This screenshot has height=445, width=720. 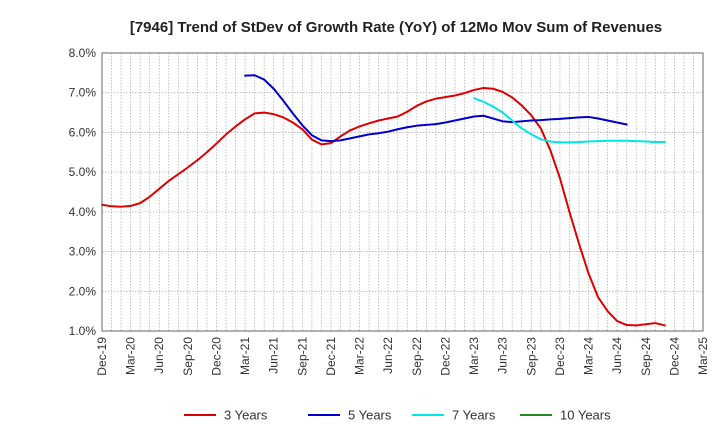 I want to click on x-tick-label: Dec-23, so click(x=560, y=356).